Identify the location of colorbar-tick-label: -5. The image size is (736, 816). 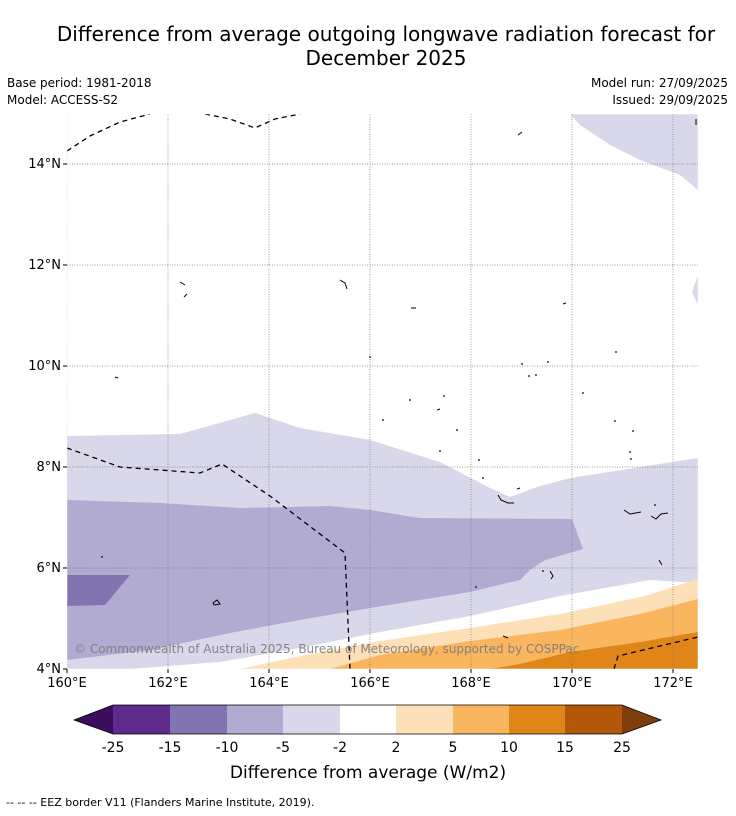
(283, 748).